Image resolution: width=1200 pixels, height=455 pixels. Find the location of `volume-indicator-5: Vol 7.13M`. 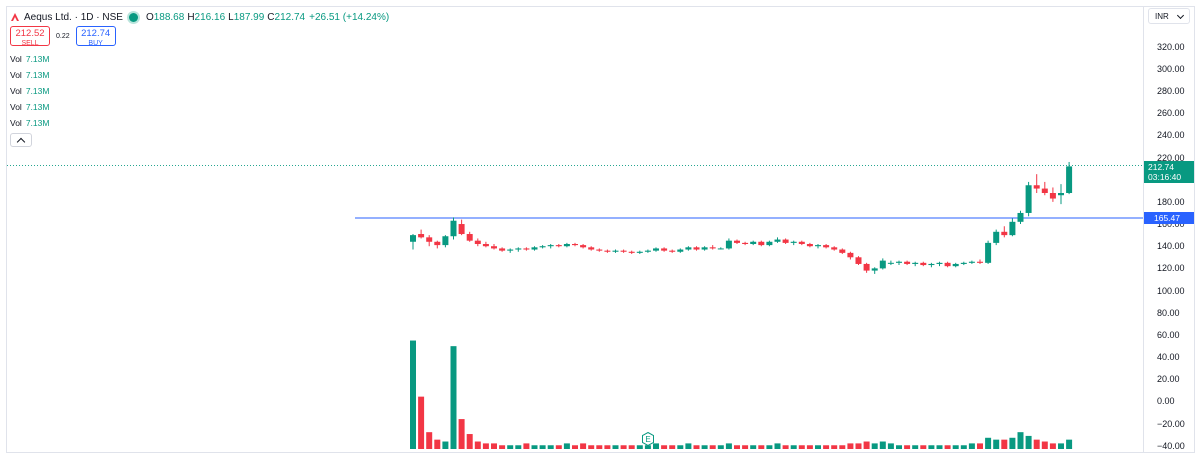

volume-indicator-5: Vol 7.13M is located at coordinates (29, 123).